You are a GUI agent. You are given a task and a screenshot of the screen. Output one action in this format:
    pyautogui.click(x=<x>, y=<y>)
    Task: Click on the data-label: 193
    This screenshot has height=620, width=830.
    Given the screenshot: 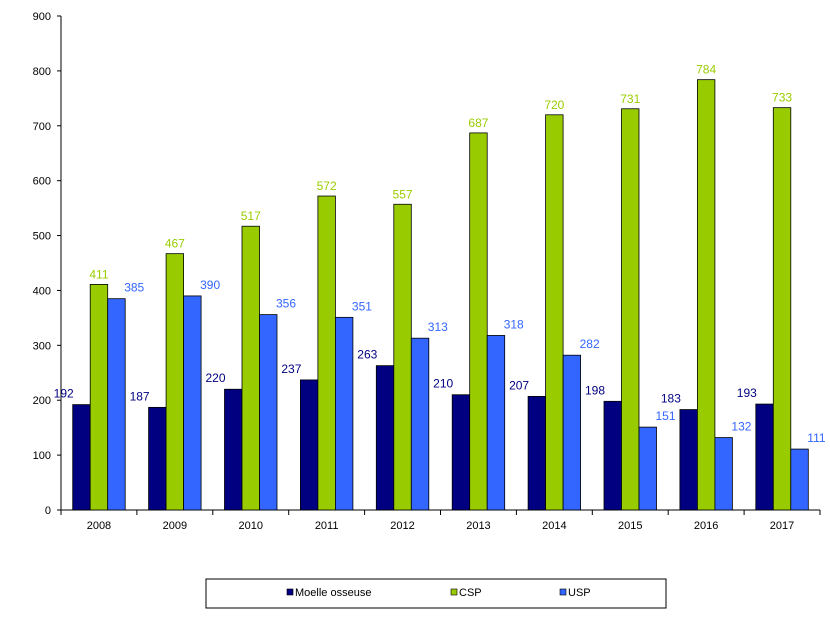 What is the action you would take?
    pyautogui.click(x=747, y=393)
    